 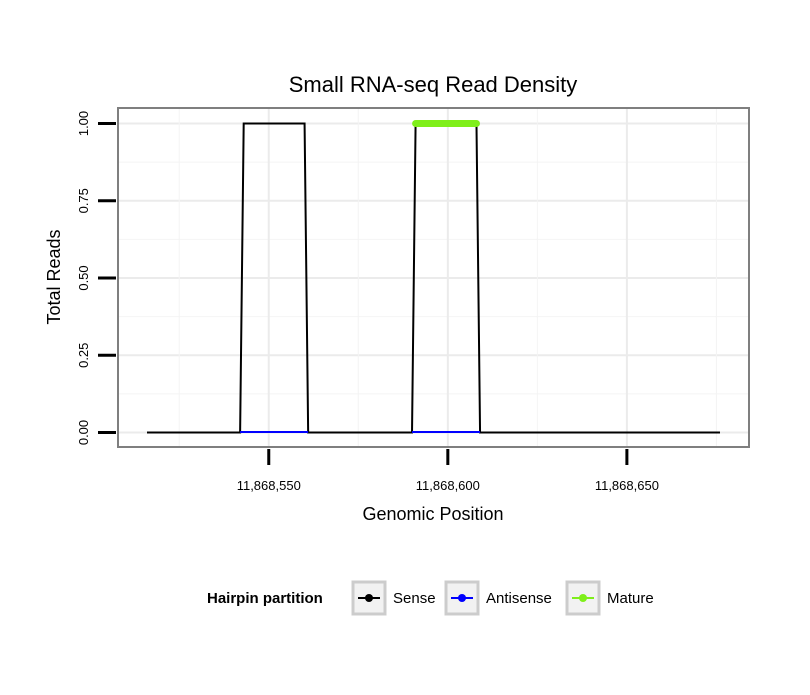 What do you see at coordinates (630, 598) in the screenshot?
I see `legend-label-mature: Mature` at bounding box center [630, 598].